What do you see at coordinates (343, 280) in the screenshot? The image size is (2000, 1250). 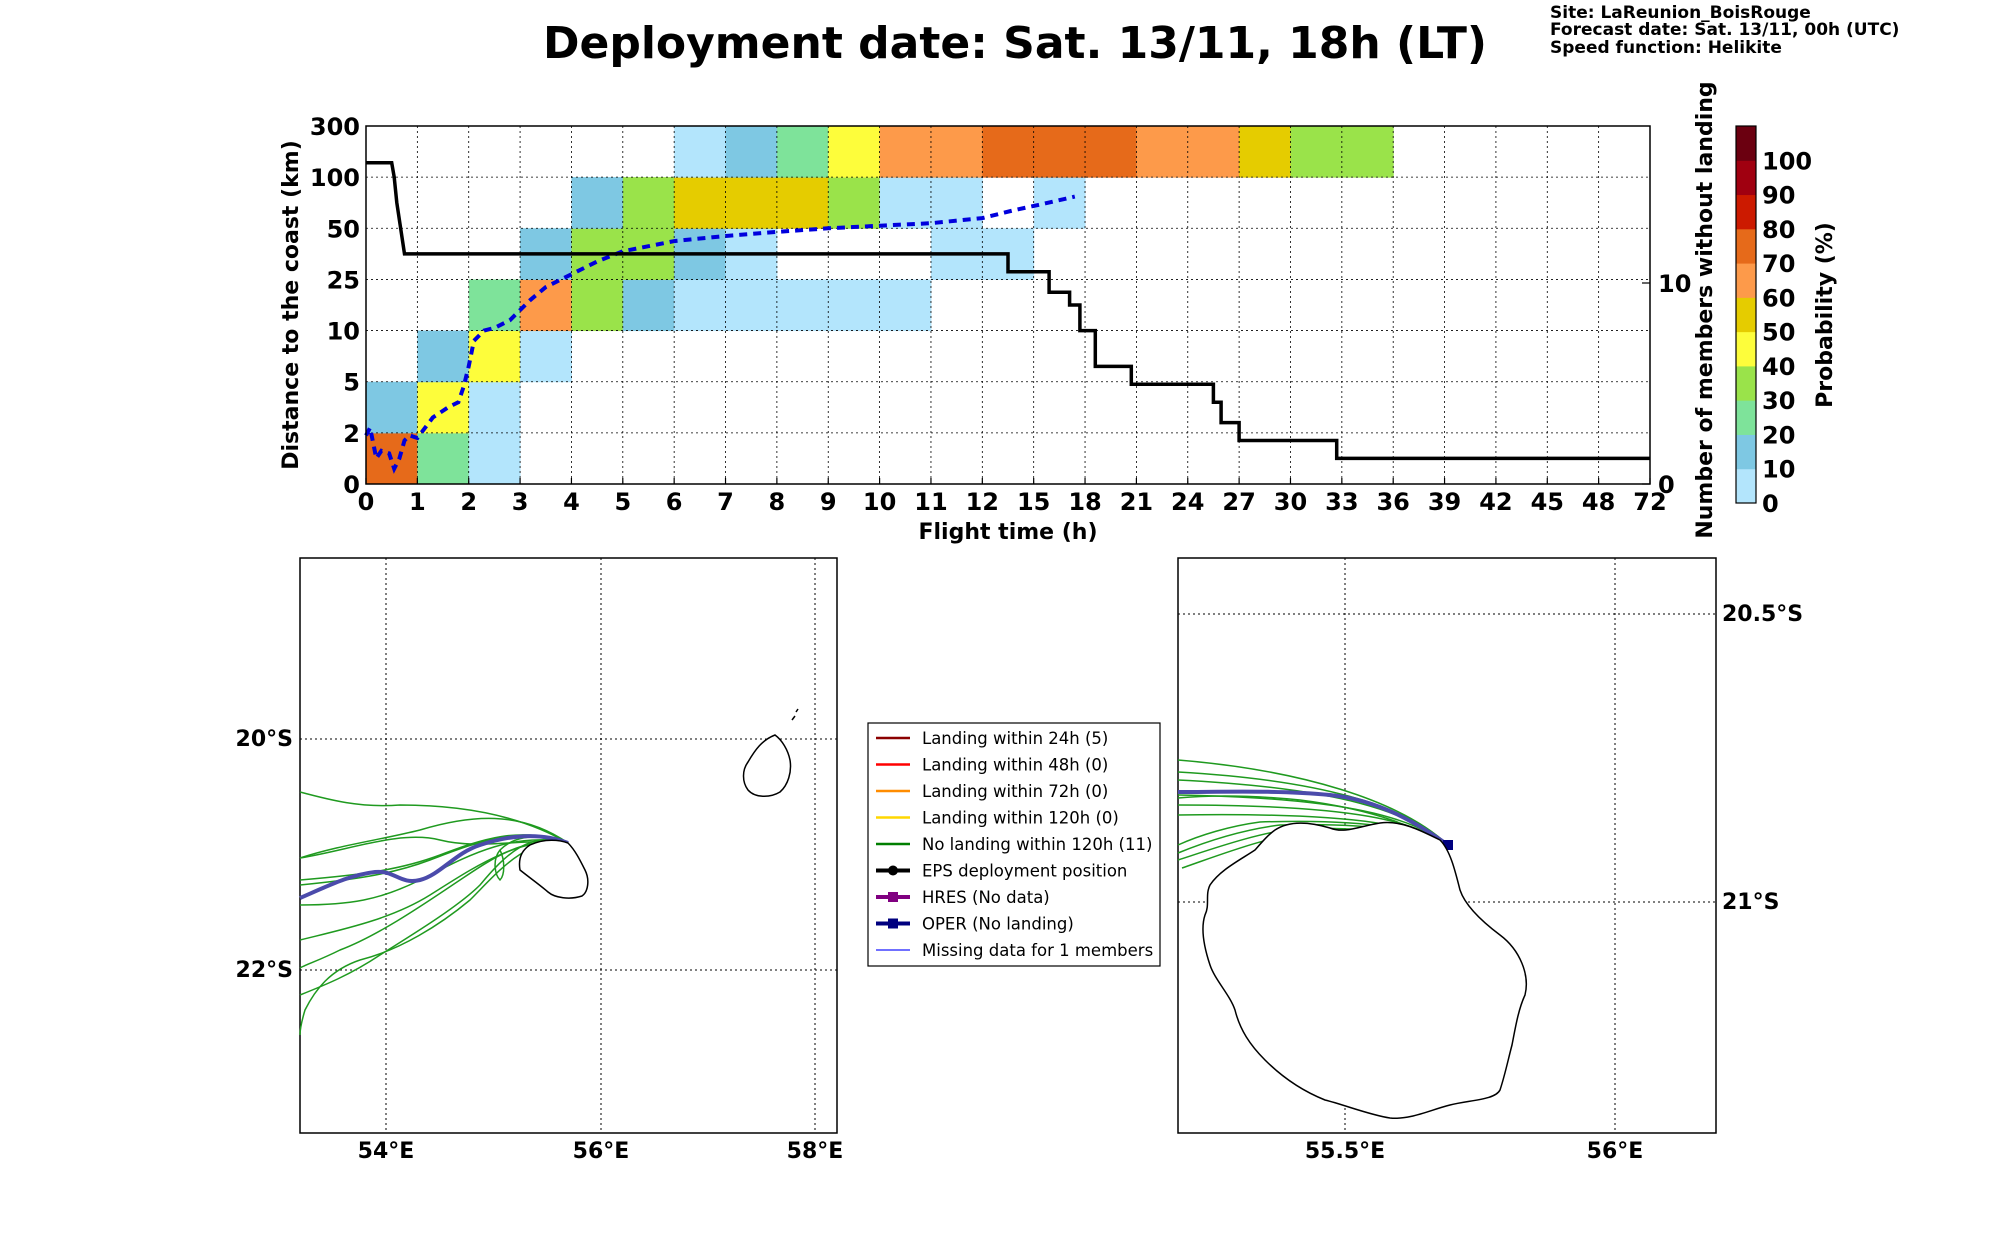 I see `y-tick-label: 25` at bounding box center [343, 280].